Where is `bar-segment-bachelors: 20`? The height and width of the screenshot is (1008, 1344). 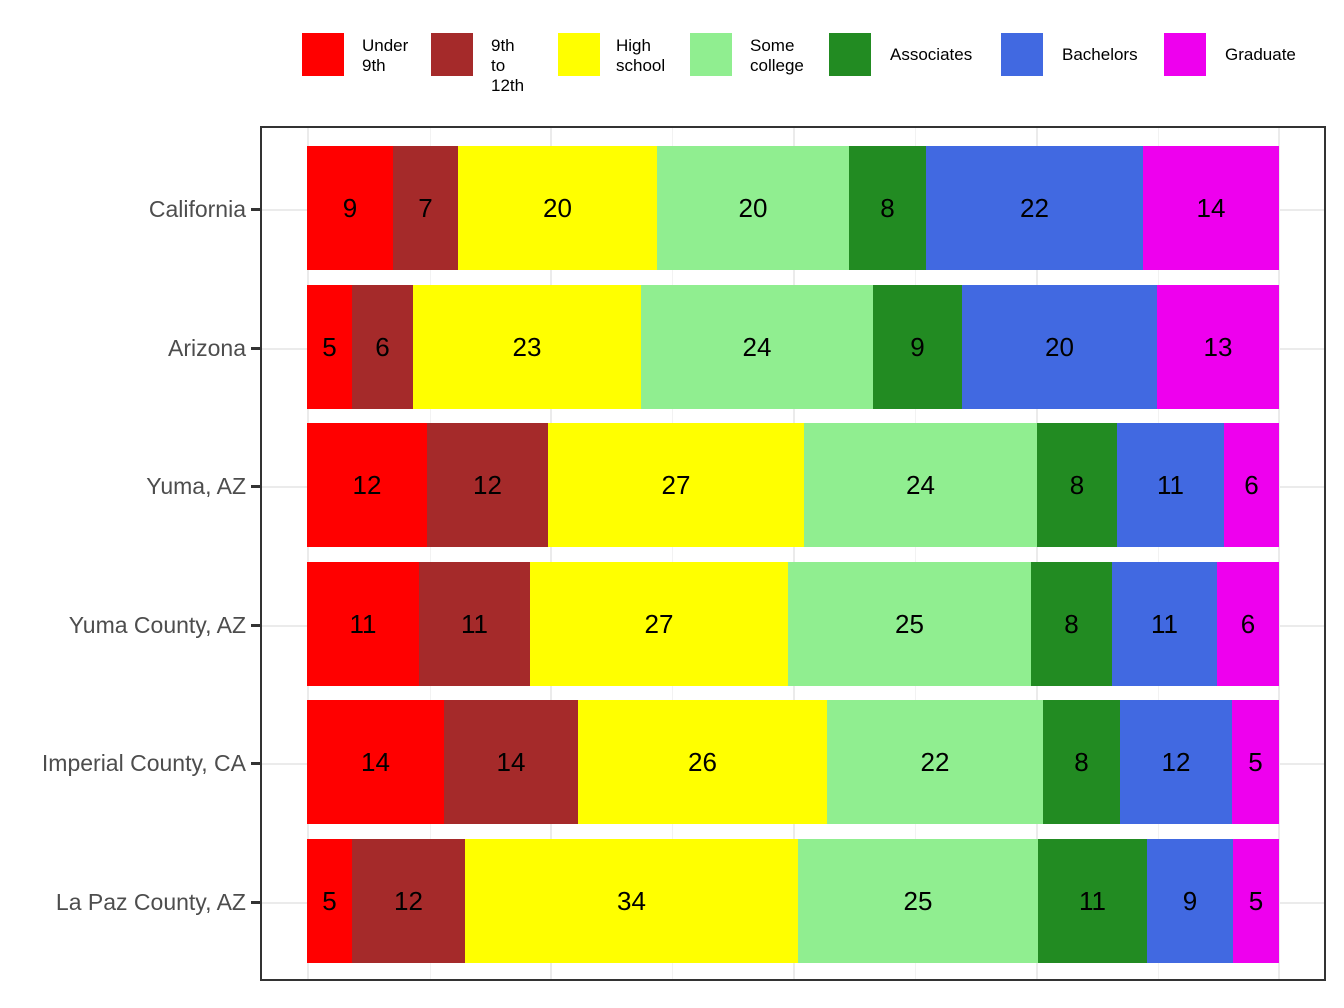 bar-segment-bachelors: 20 is located at coordinates (1059, 347).